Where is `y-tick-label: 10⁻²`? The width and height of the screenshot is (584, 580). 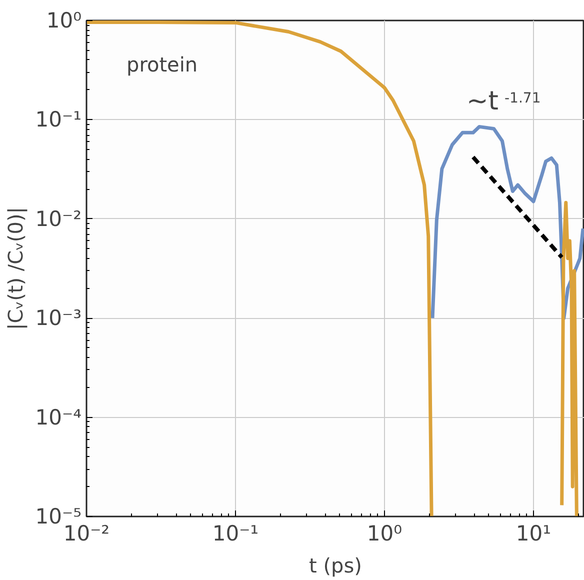 y-tick-label: 10⁻² is located at coordinates (58, 218).